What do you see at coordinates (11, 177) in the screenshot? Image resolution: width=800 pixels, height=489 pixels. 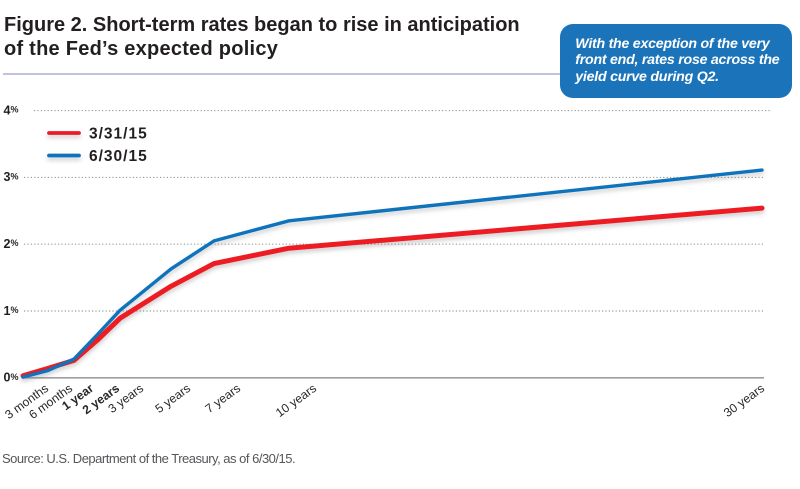 I see `svg-text: 3%` at bounding box center [11, 177].